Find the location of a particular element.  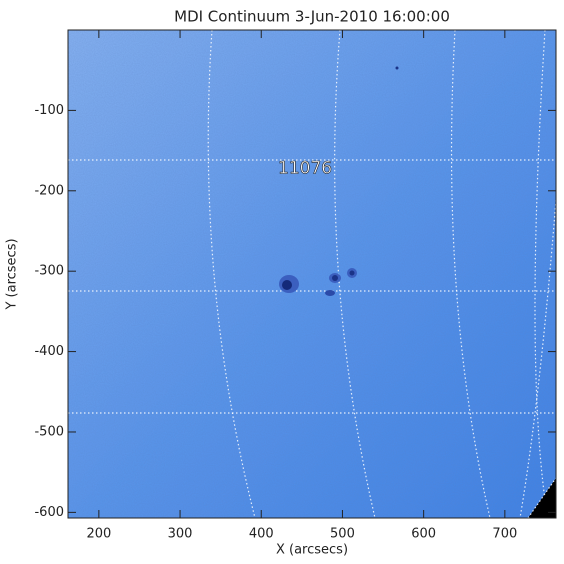

y-tick-label: -300 is located at coordinates (49, 271).